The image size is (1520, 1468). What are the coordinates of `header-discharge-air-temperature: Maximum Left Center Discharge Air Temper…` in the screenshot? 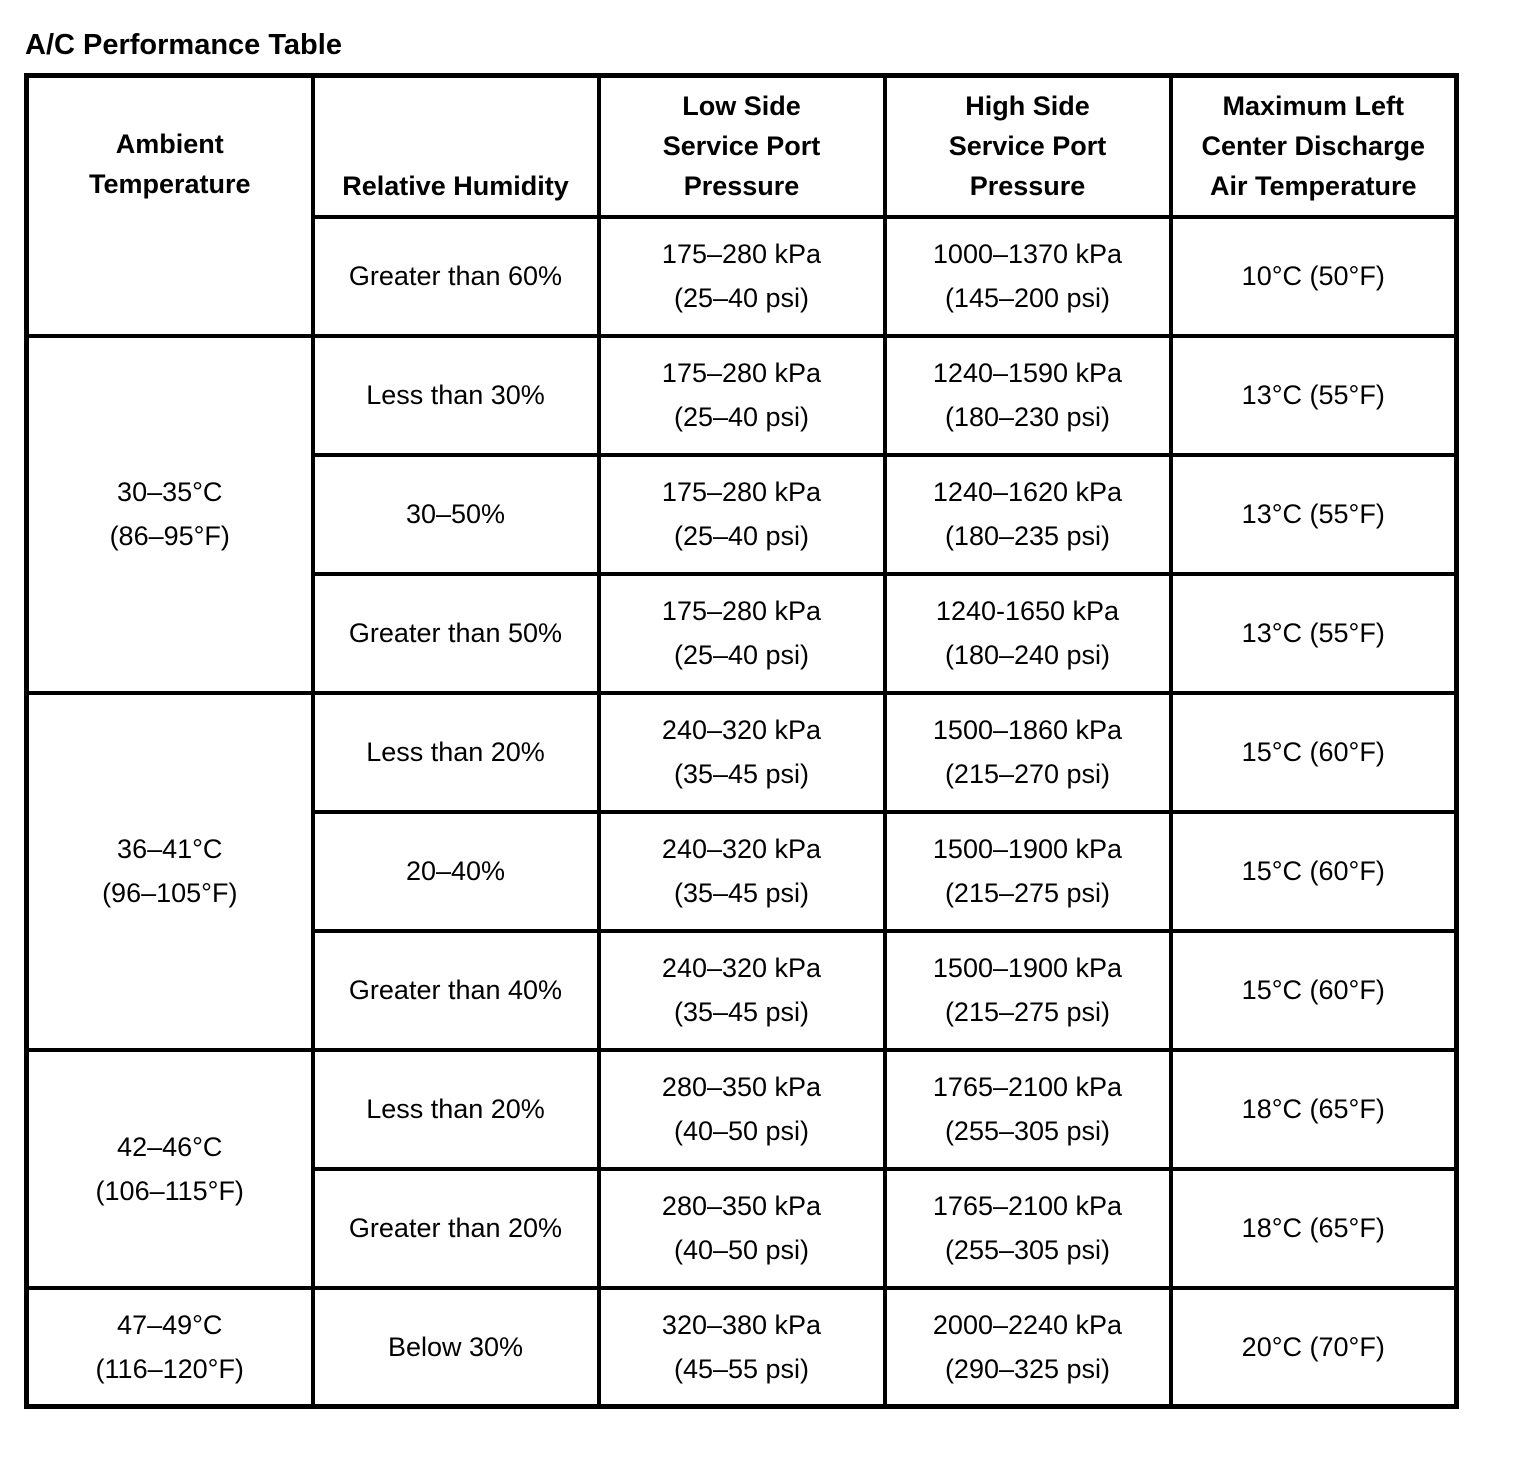 It's located at (1313, 146).